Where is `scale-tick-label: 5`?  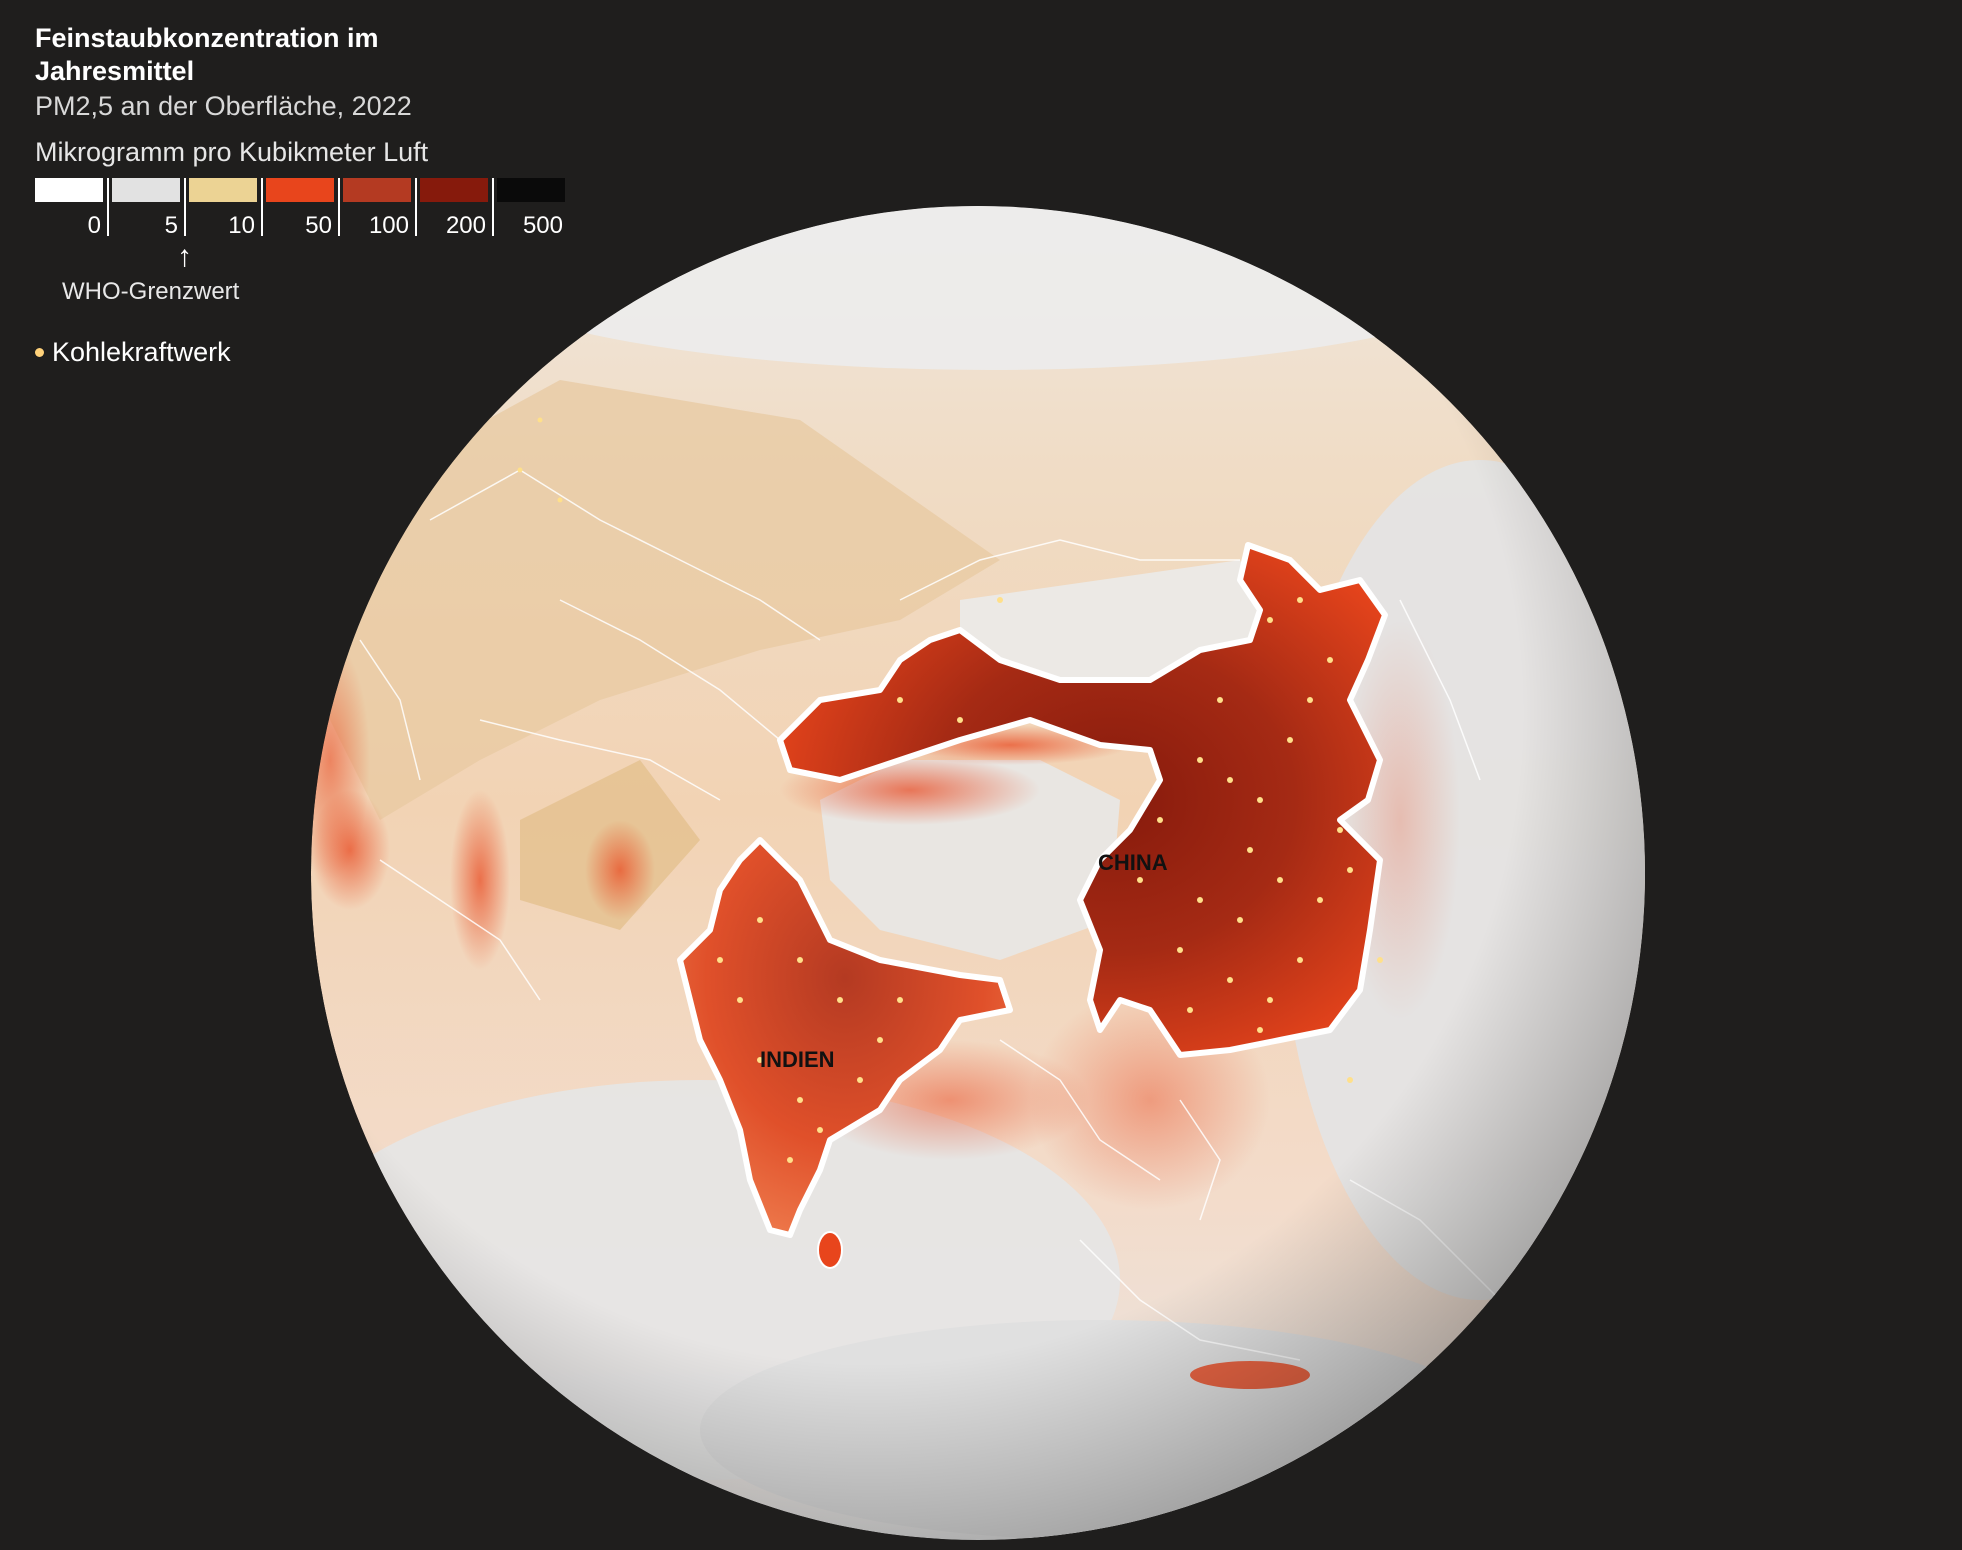
scale-tick-label: 5 is located at coordinates (171, 225).